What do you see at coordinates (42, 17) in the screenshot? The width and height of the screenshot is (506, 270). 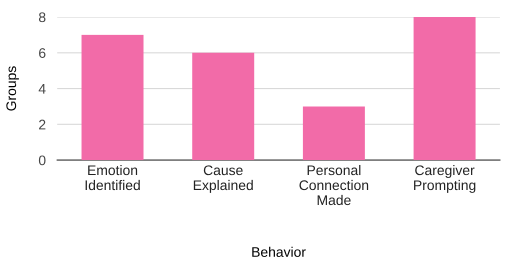 I see `y-tick-label: 8` at bounding box center [42, 17].